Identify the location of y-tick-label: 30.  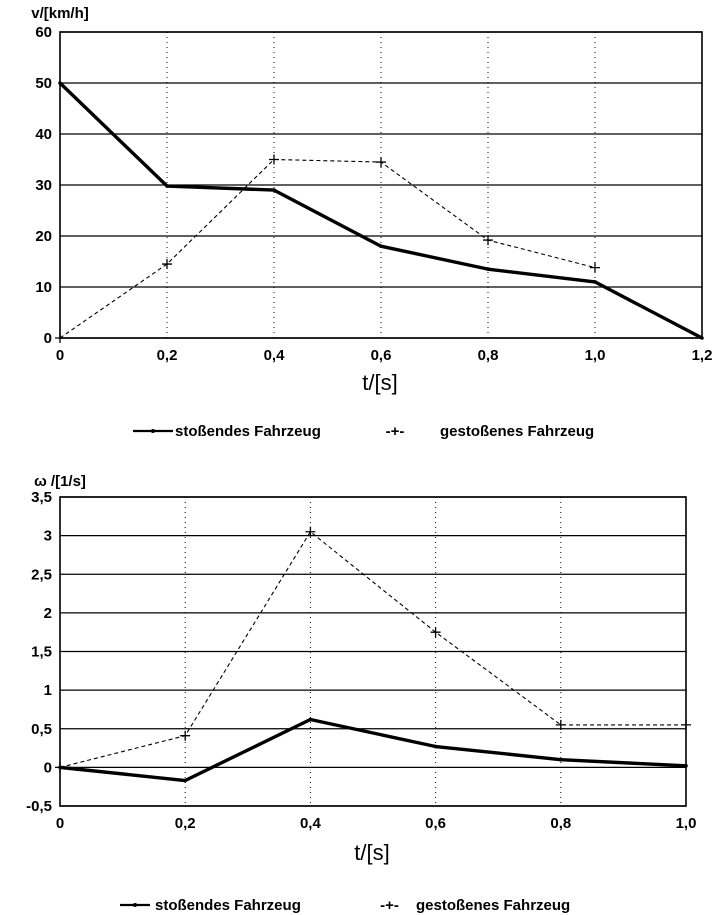
(43, 185).